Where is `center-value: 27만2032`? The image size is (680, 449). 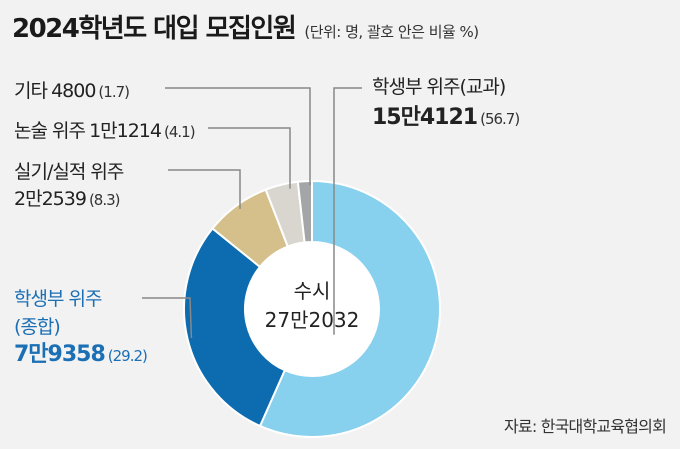 center-value: 27만2032 is located at coordinates (312, 320).